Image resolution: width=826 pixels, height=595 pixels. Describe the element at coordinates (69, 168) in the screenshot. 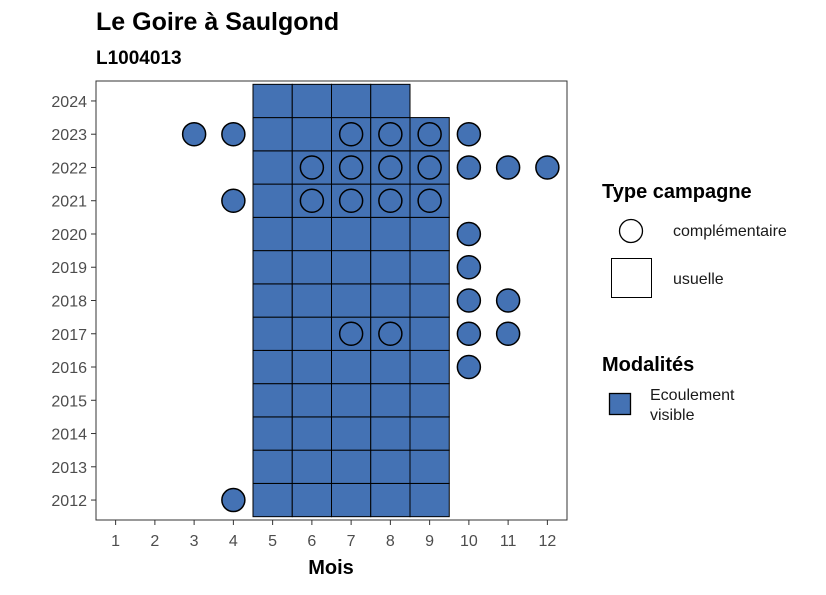

I see `y-tick-label-2022: 2022` at that location.